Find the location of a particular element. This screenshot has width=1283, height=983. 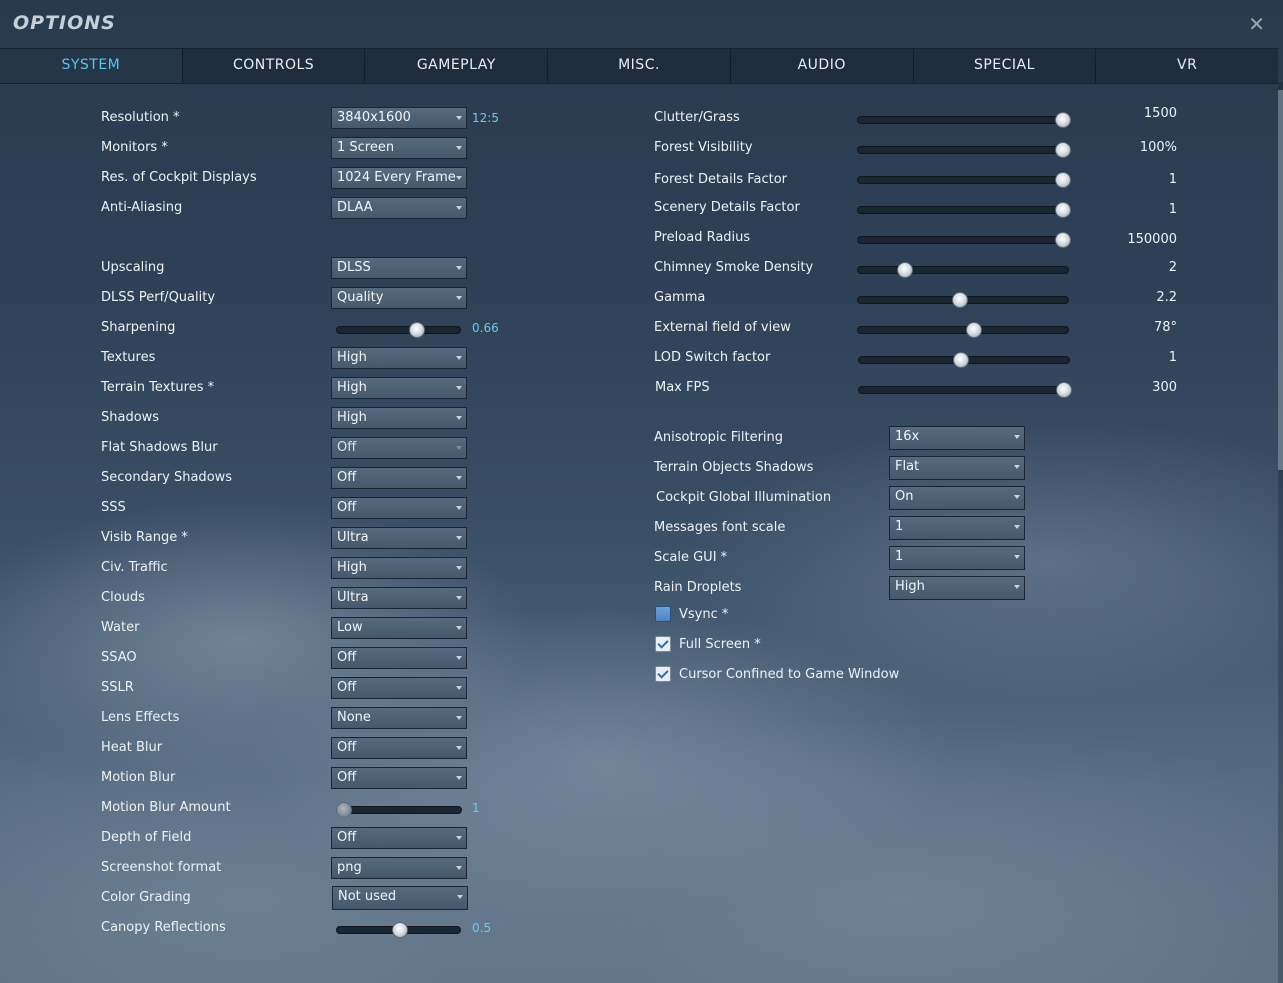

motion-blur-value: Off is located at coordinates (347, 777).